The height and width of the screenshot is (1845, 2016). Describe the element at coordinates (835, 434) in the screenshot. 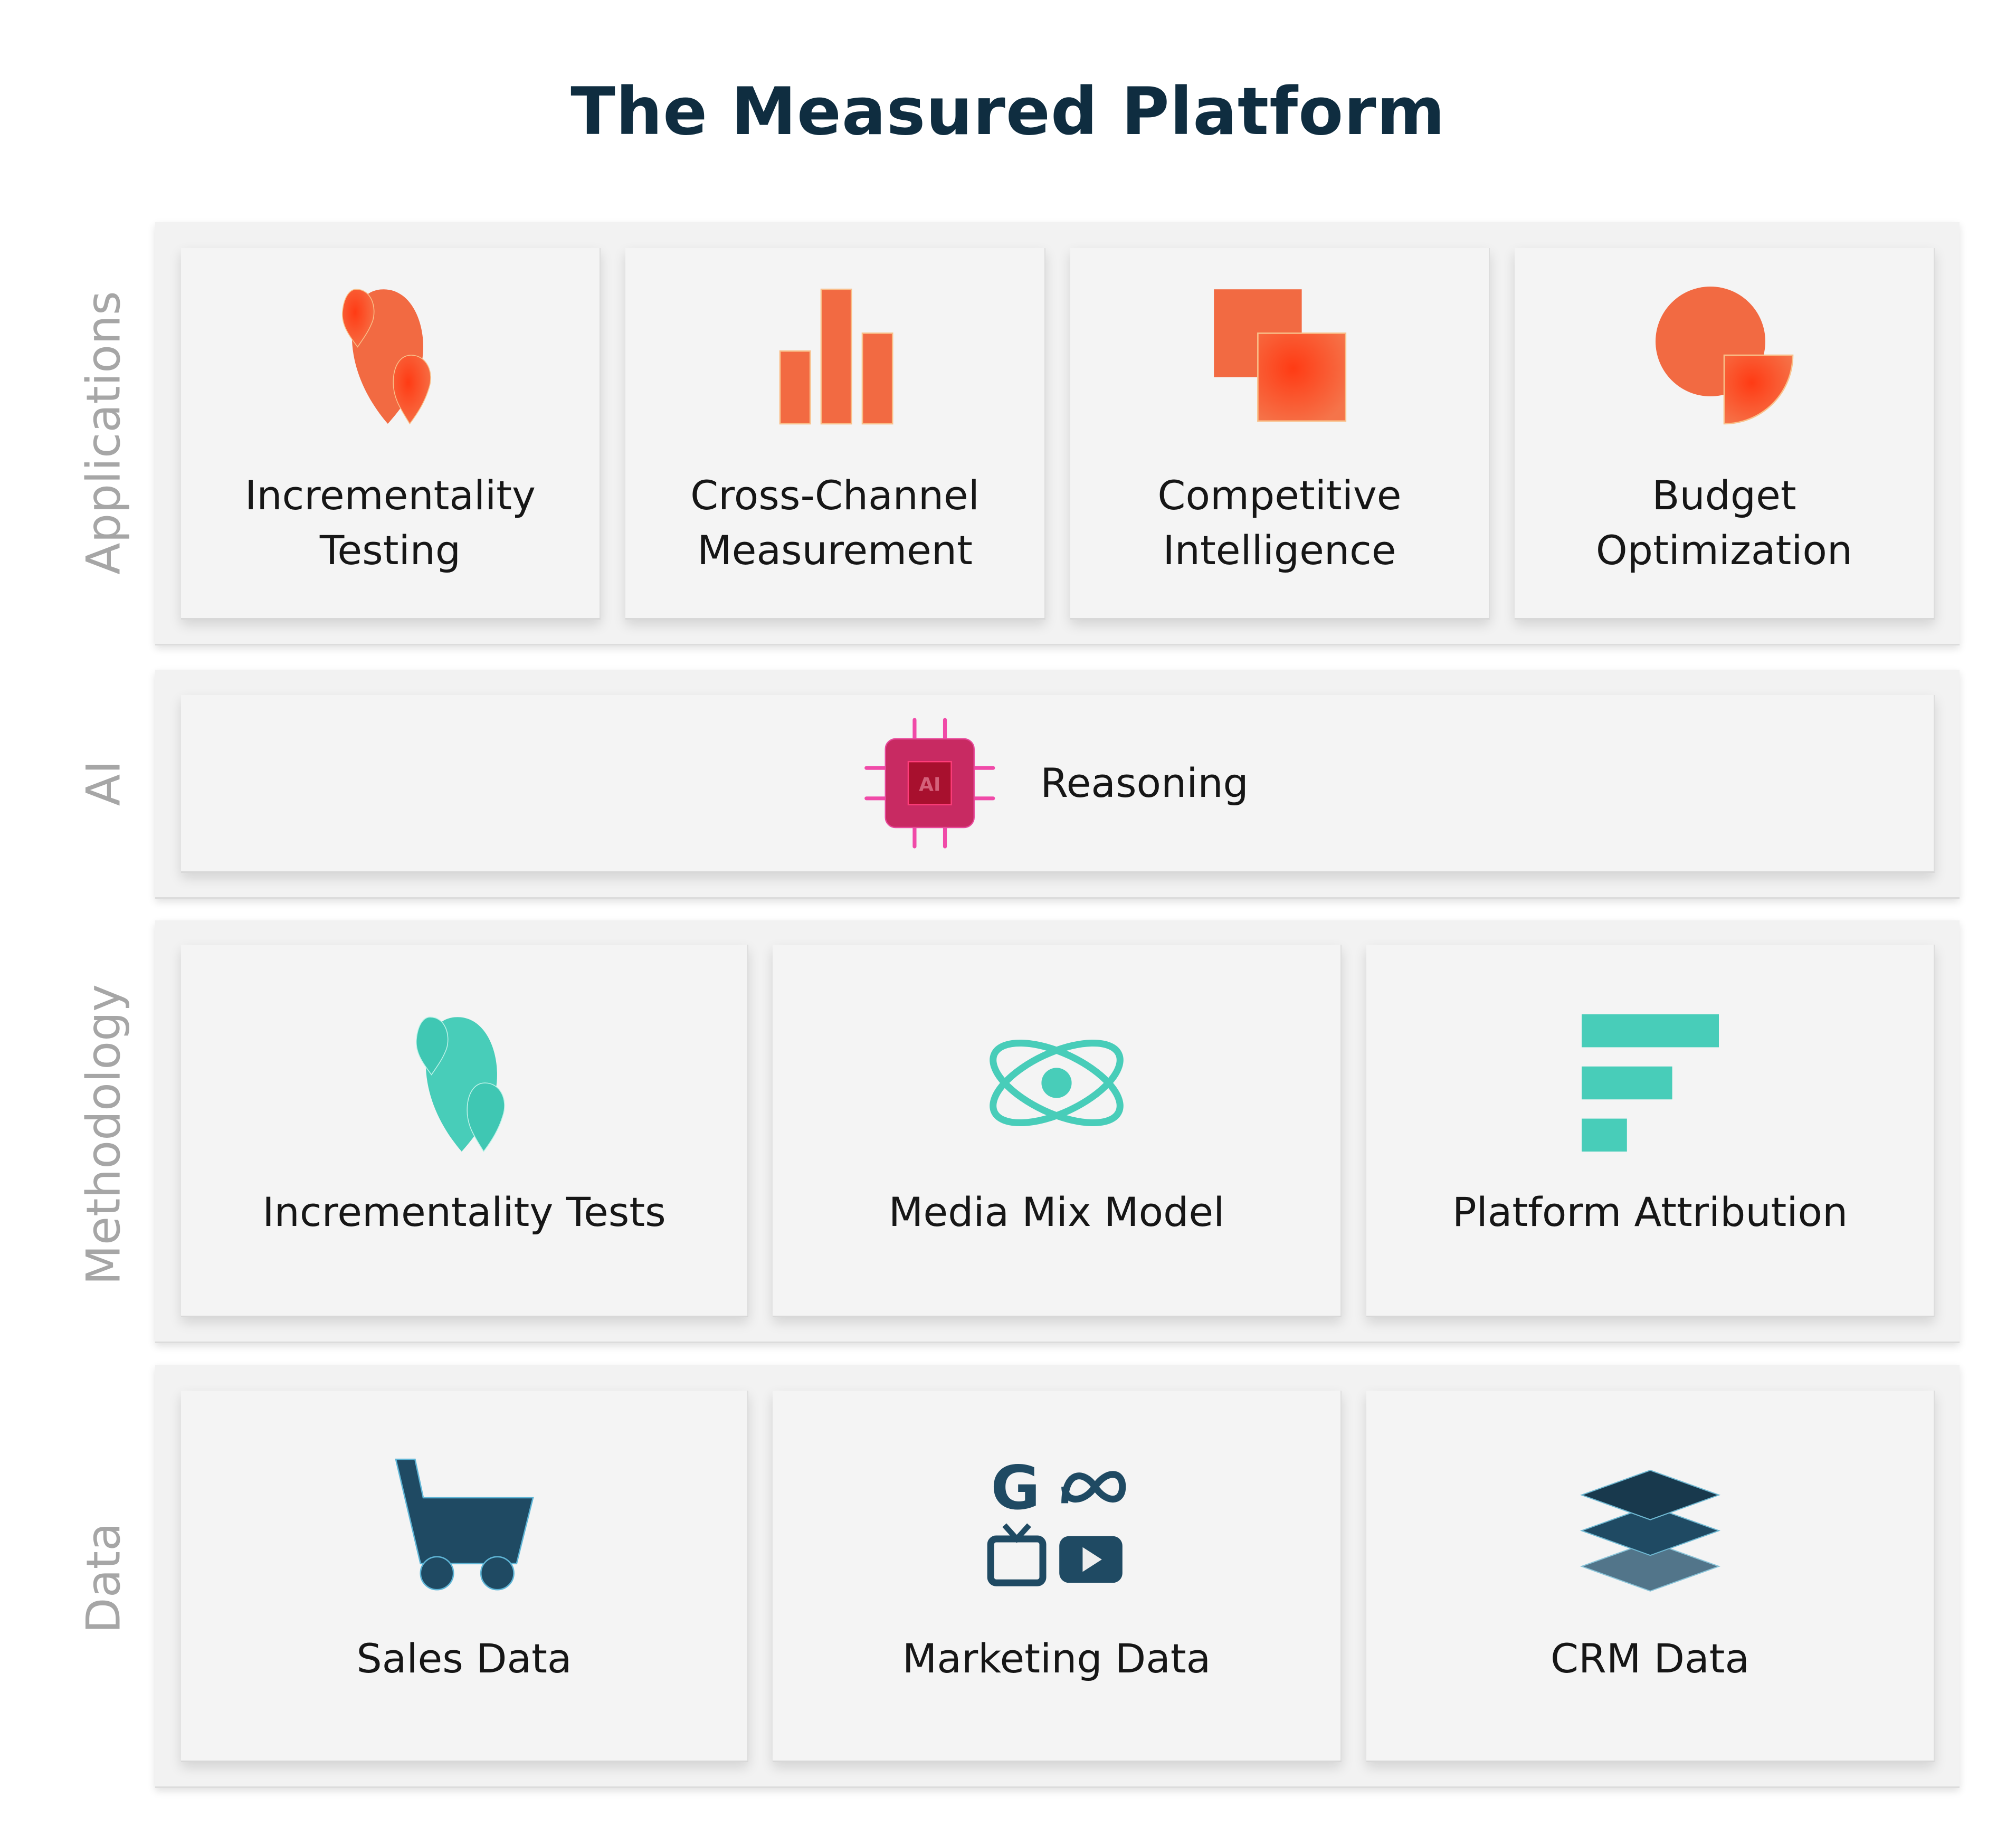

I see `card-cross-channel-measurement: Cross-Channel Measurement` at that location.